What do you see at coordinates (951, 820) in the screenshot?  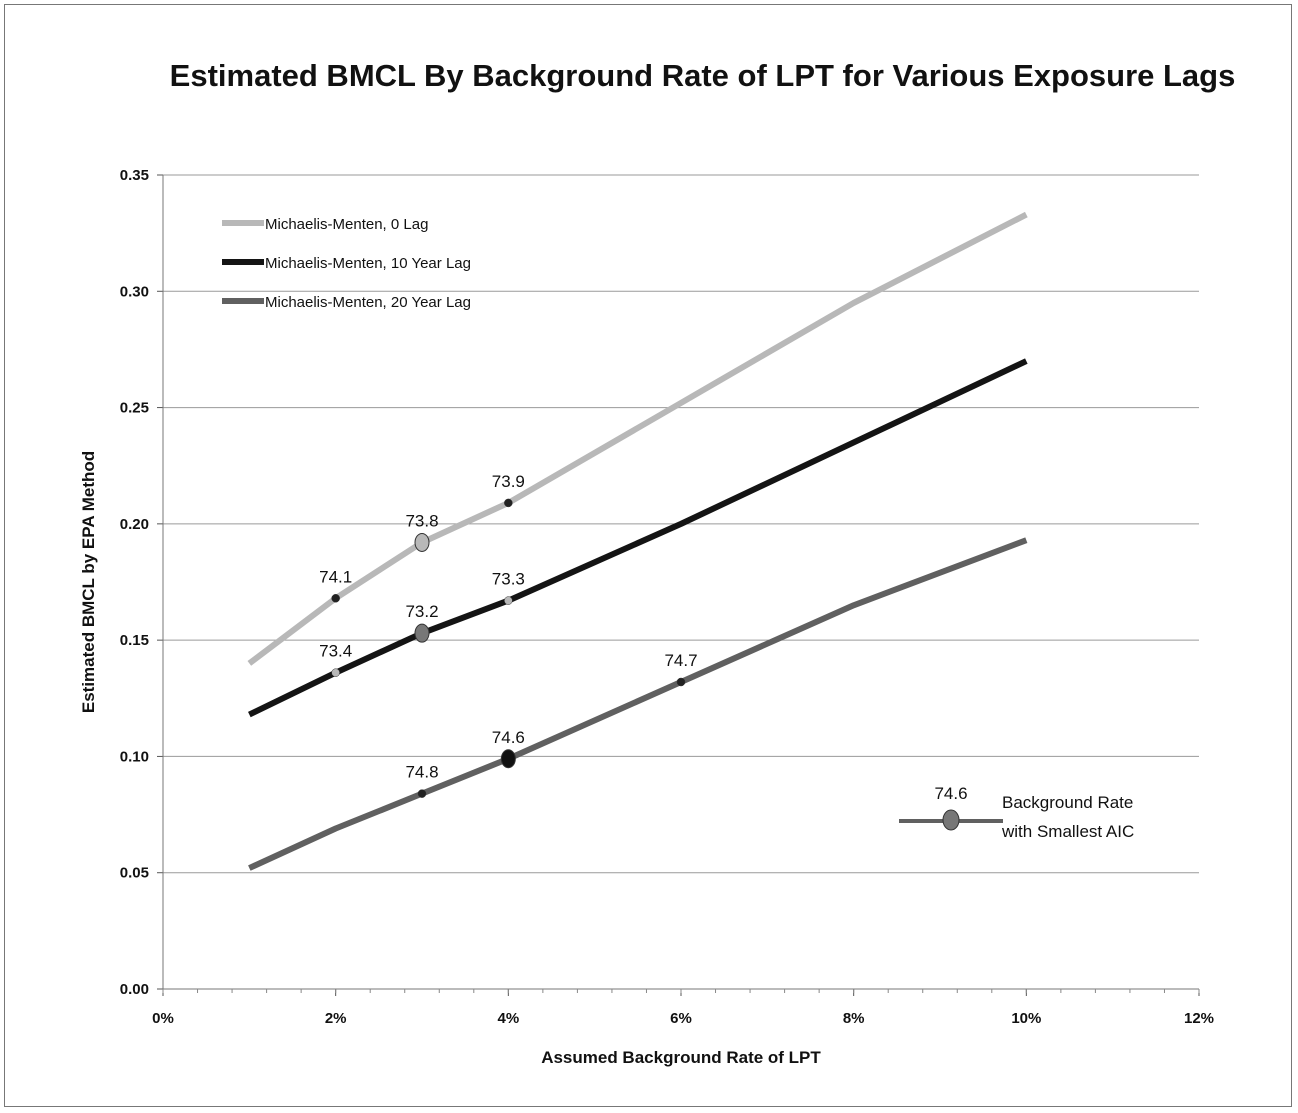 I see `annotation-marker` at bounding box center [951, 820].